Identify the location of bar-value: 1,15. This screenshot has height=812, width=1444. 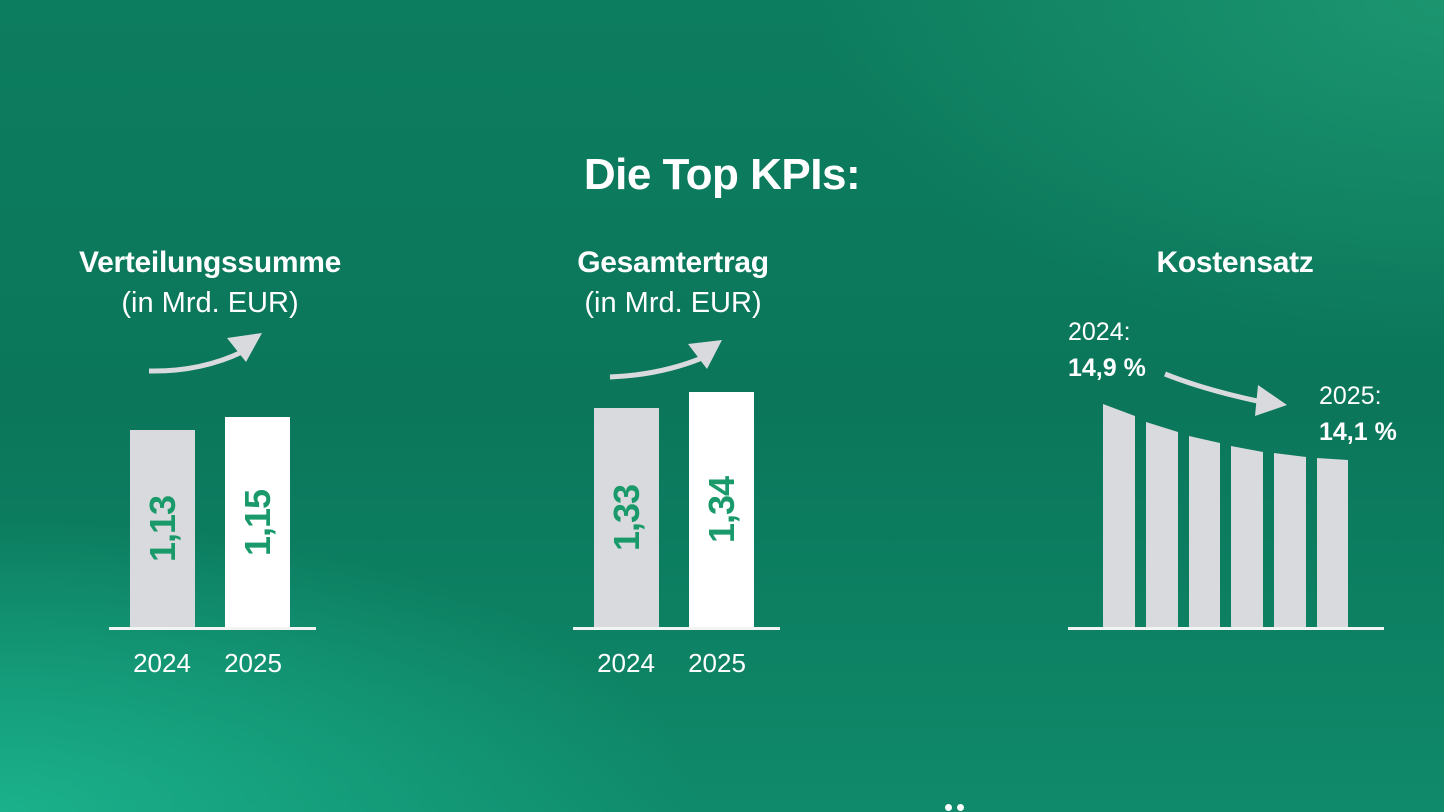
(257, 522).